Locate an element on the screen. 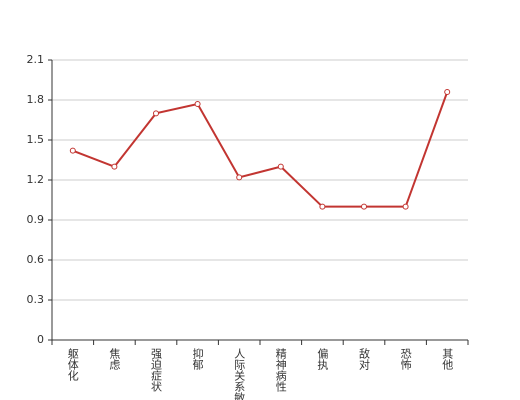 The image size is (520, 400). x-tick-label: 焦虑 is located at coordinates (114, 359).